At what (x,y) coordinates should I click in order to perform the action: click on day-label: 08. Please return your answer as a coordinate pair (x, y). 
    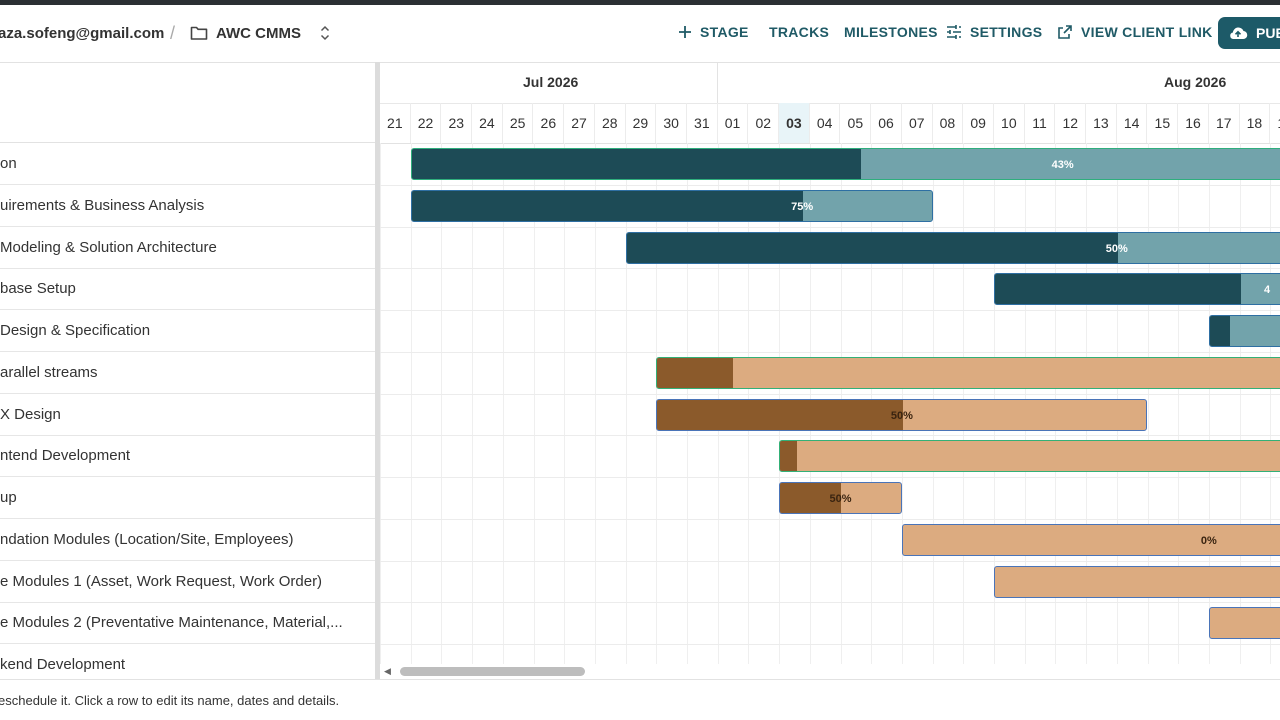
    Looking at the image, I should click on (948, 123).